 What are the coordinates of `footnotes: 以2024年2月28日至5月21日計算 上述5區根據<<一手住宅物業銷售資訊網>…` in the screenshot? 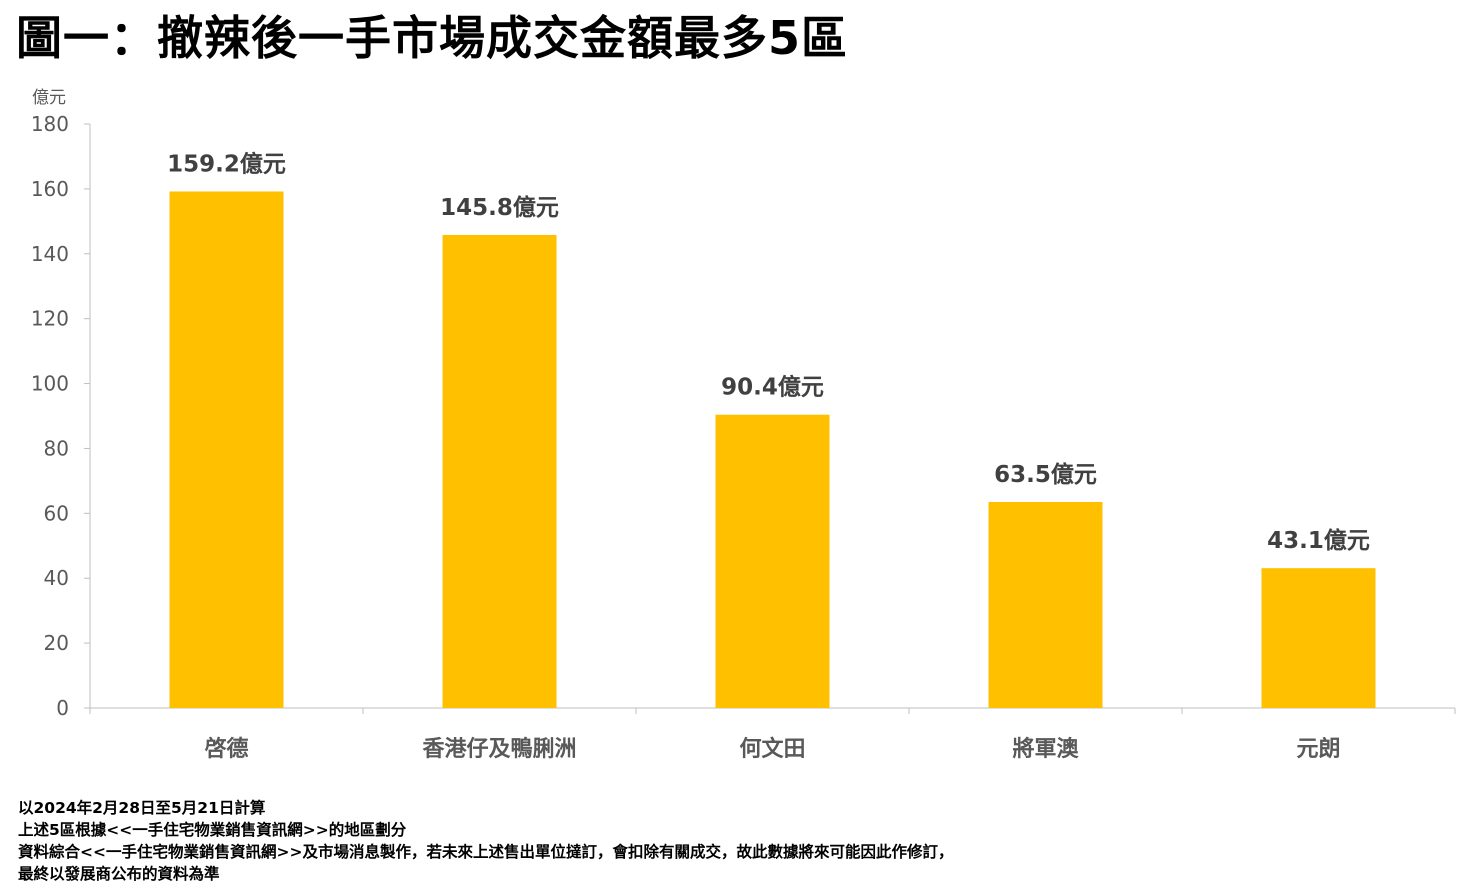 It's located at (485, 841).